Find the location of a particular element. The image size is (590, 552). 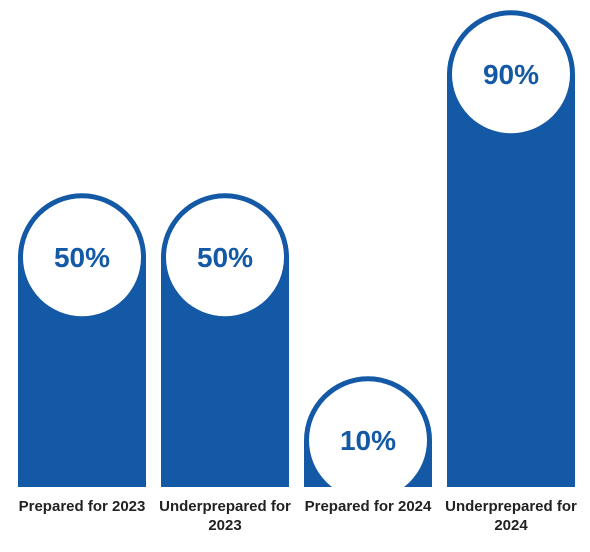

category-label: Prepared for 2024 is located at coordinates (368, 506).